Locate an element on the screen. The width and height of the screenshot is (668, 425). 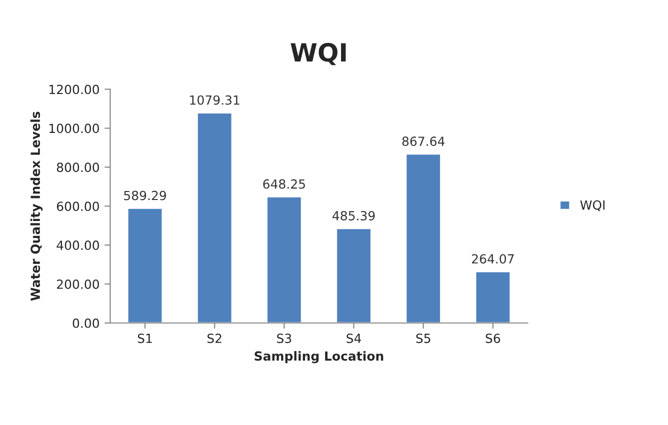
chart-title: WQI is located at coordinates (318, 54).